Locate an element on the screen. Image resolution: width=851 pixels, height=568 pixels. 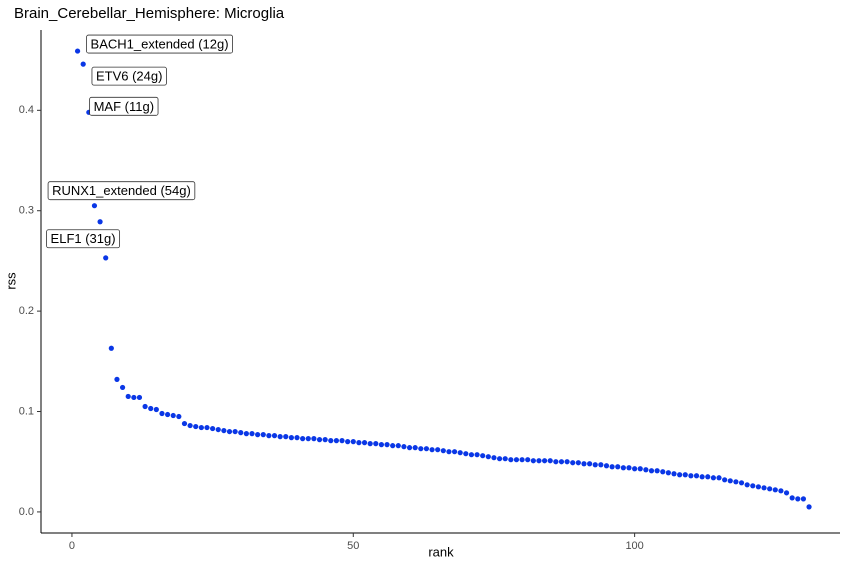
x-axis-label: rank is located at coordinates (441, 551).